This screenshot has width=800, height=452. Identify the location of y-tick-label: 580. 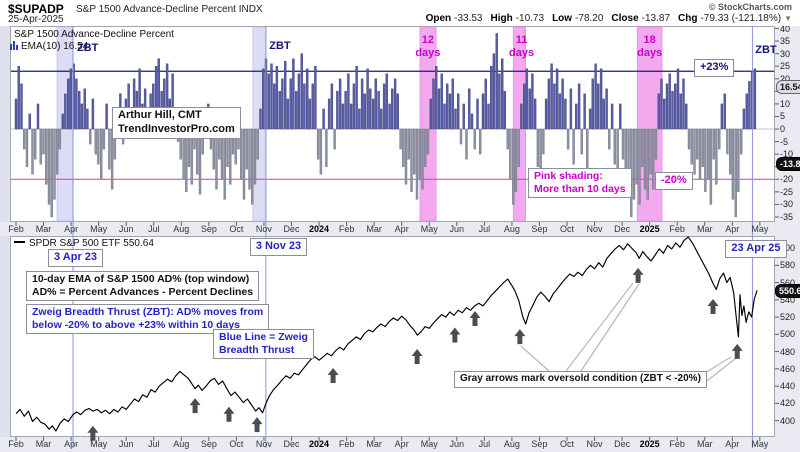
(788, 265).